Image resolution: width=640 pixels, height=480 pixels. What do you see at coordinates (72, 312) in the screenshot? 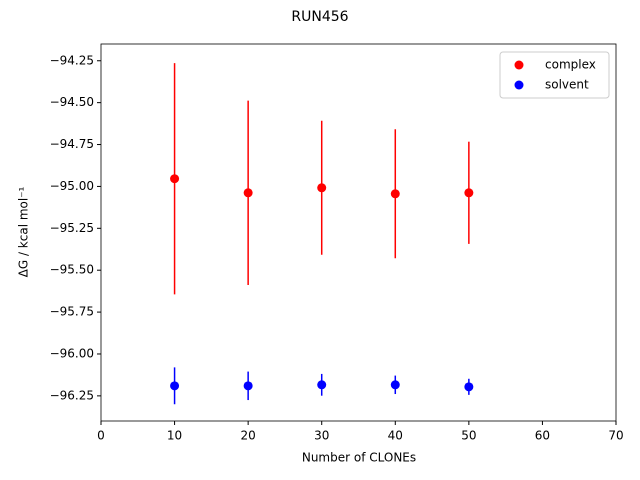
I see `y-tick-label: −95.75` at bounding box center [72, 312].